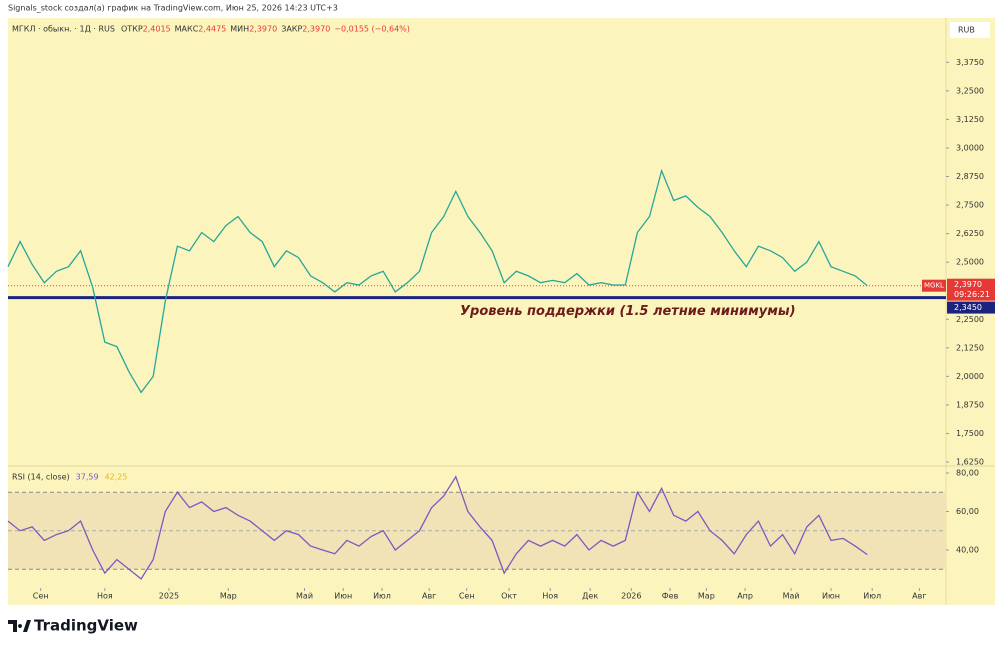  Describe the element at coordinates (631, 596) in the screenshot. I see `x-tick-label: 2026` at that location.